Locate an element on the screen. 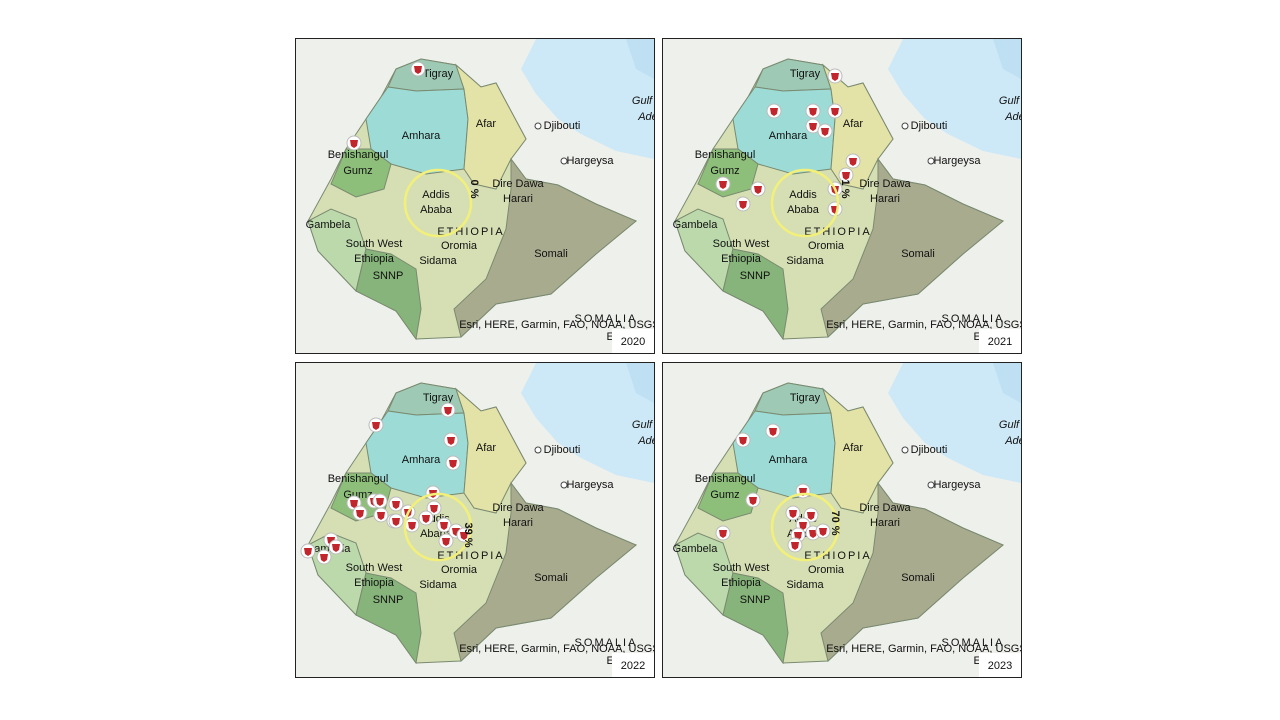 The width and height of the screenshot is (1280, 720). region-amhara is located at coordinates (417, 130).